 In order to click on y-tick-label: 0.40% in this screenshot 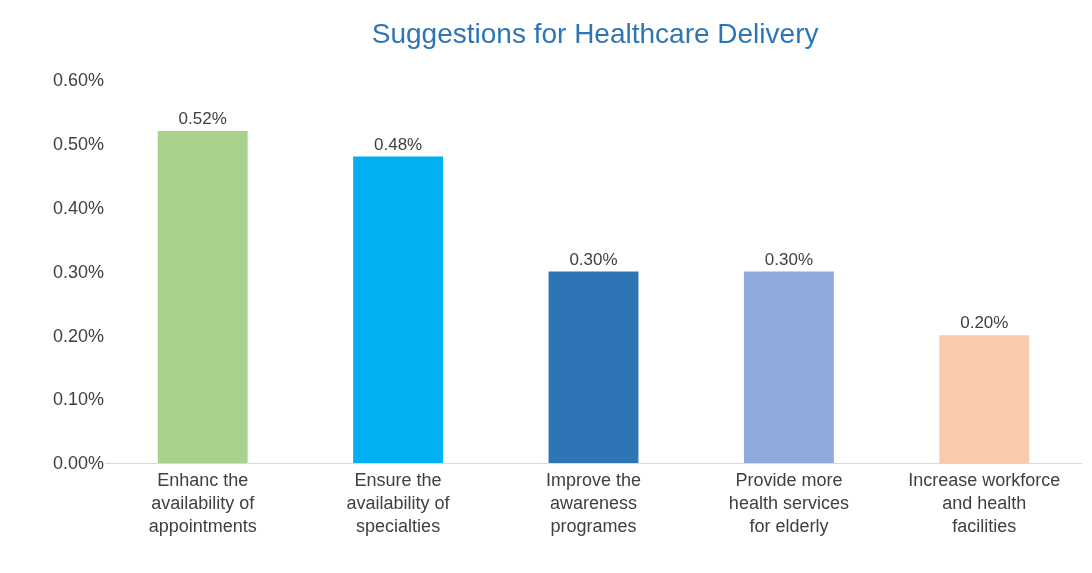, I will do `click(78, 207)`.